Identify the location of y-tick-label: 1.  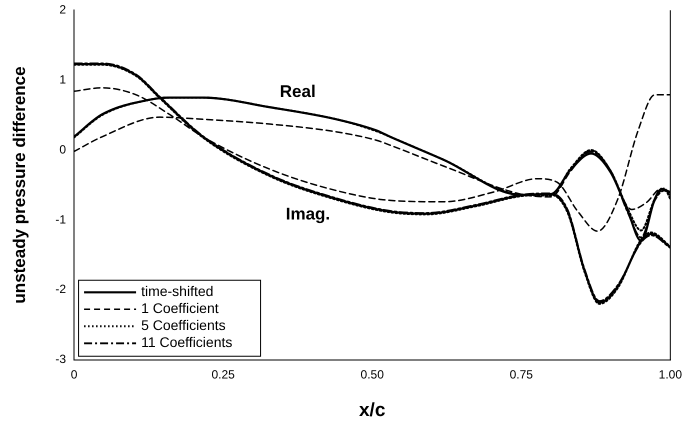
(62, 79).